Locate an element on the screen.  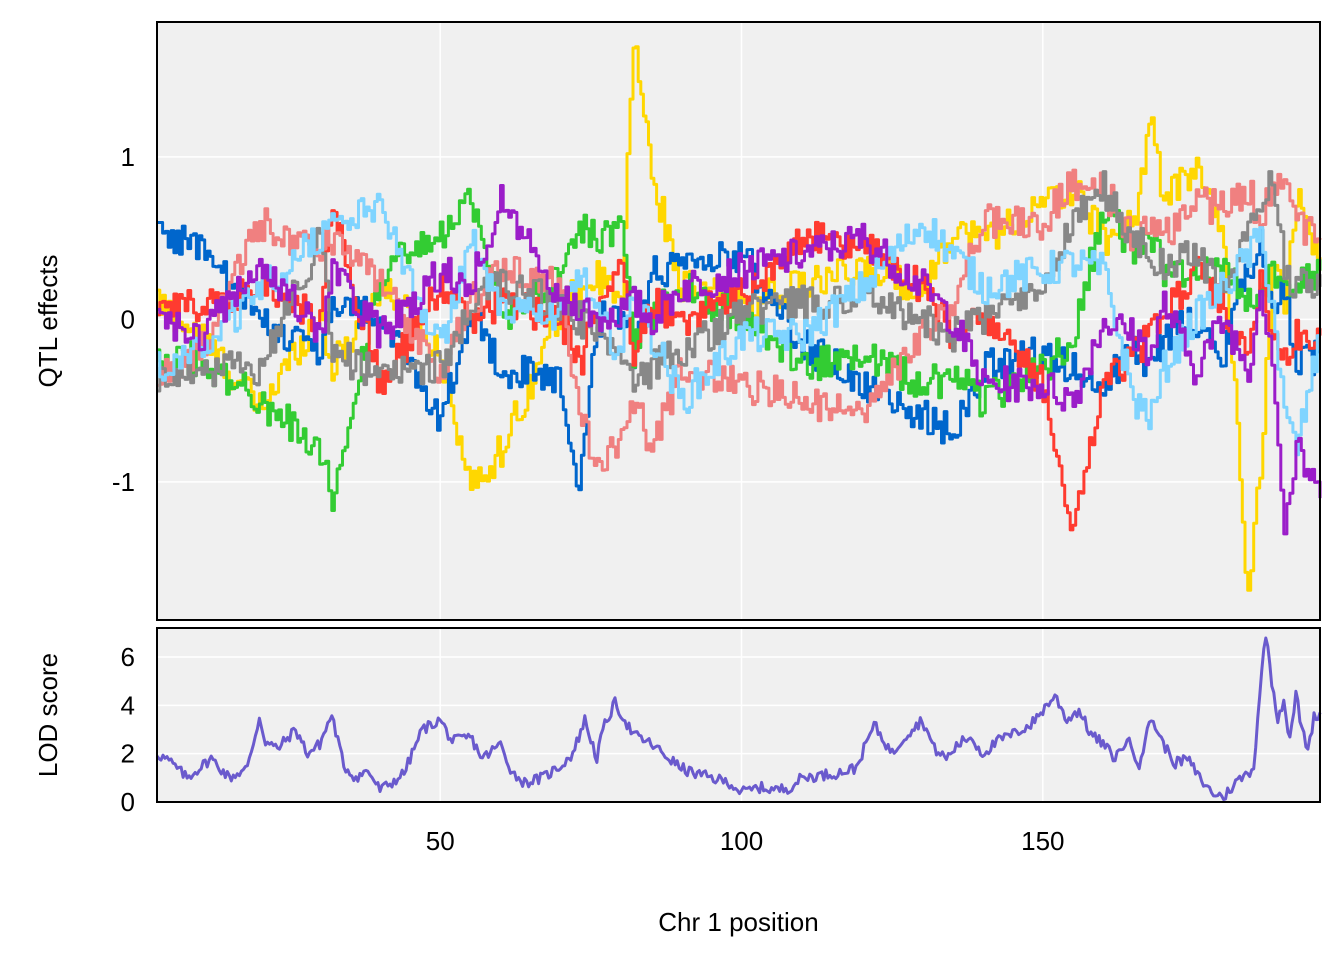
qtl-effects-y-tick-label: 1 is located at coordinates (128, 157).